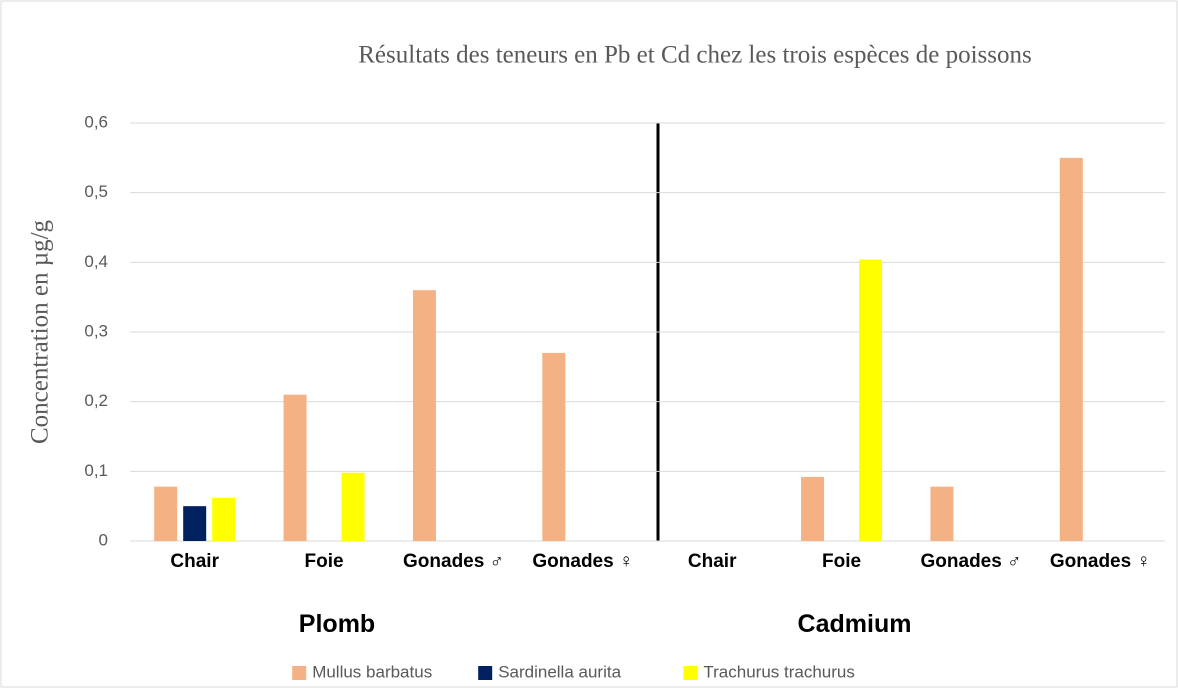  What do you see at coordinates (96, 261) in the screenshot?
I see `y-tick-label: 0,4` at bounding box center [96, 261].